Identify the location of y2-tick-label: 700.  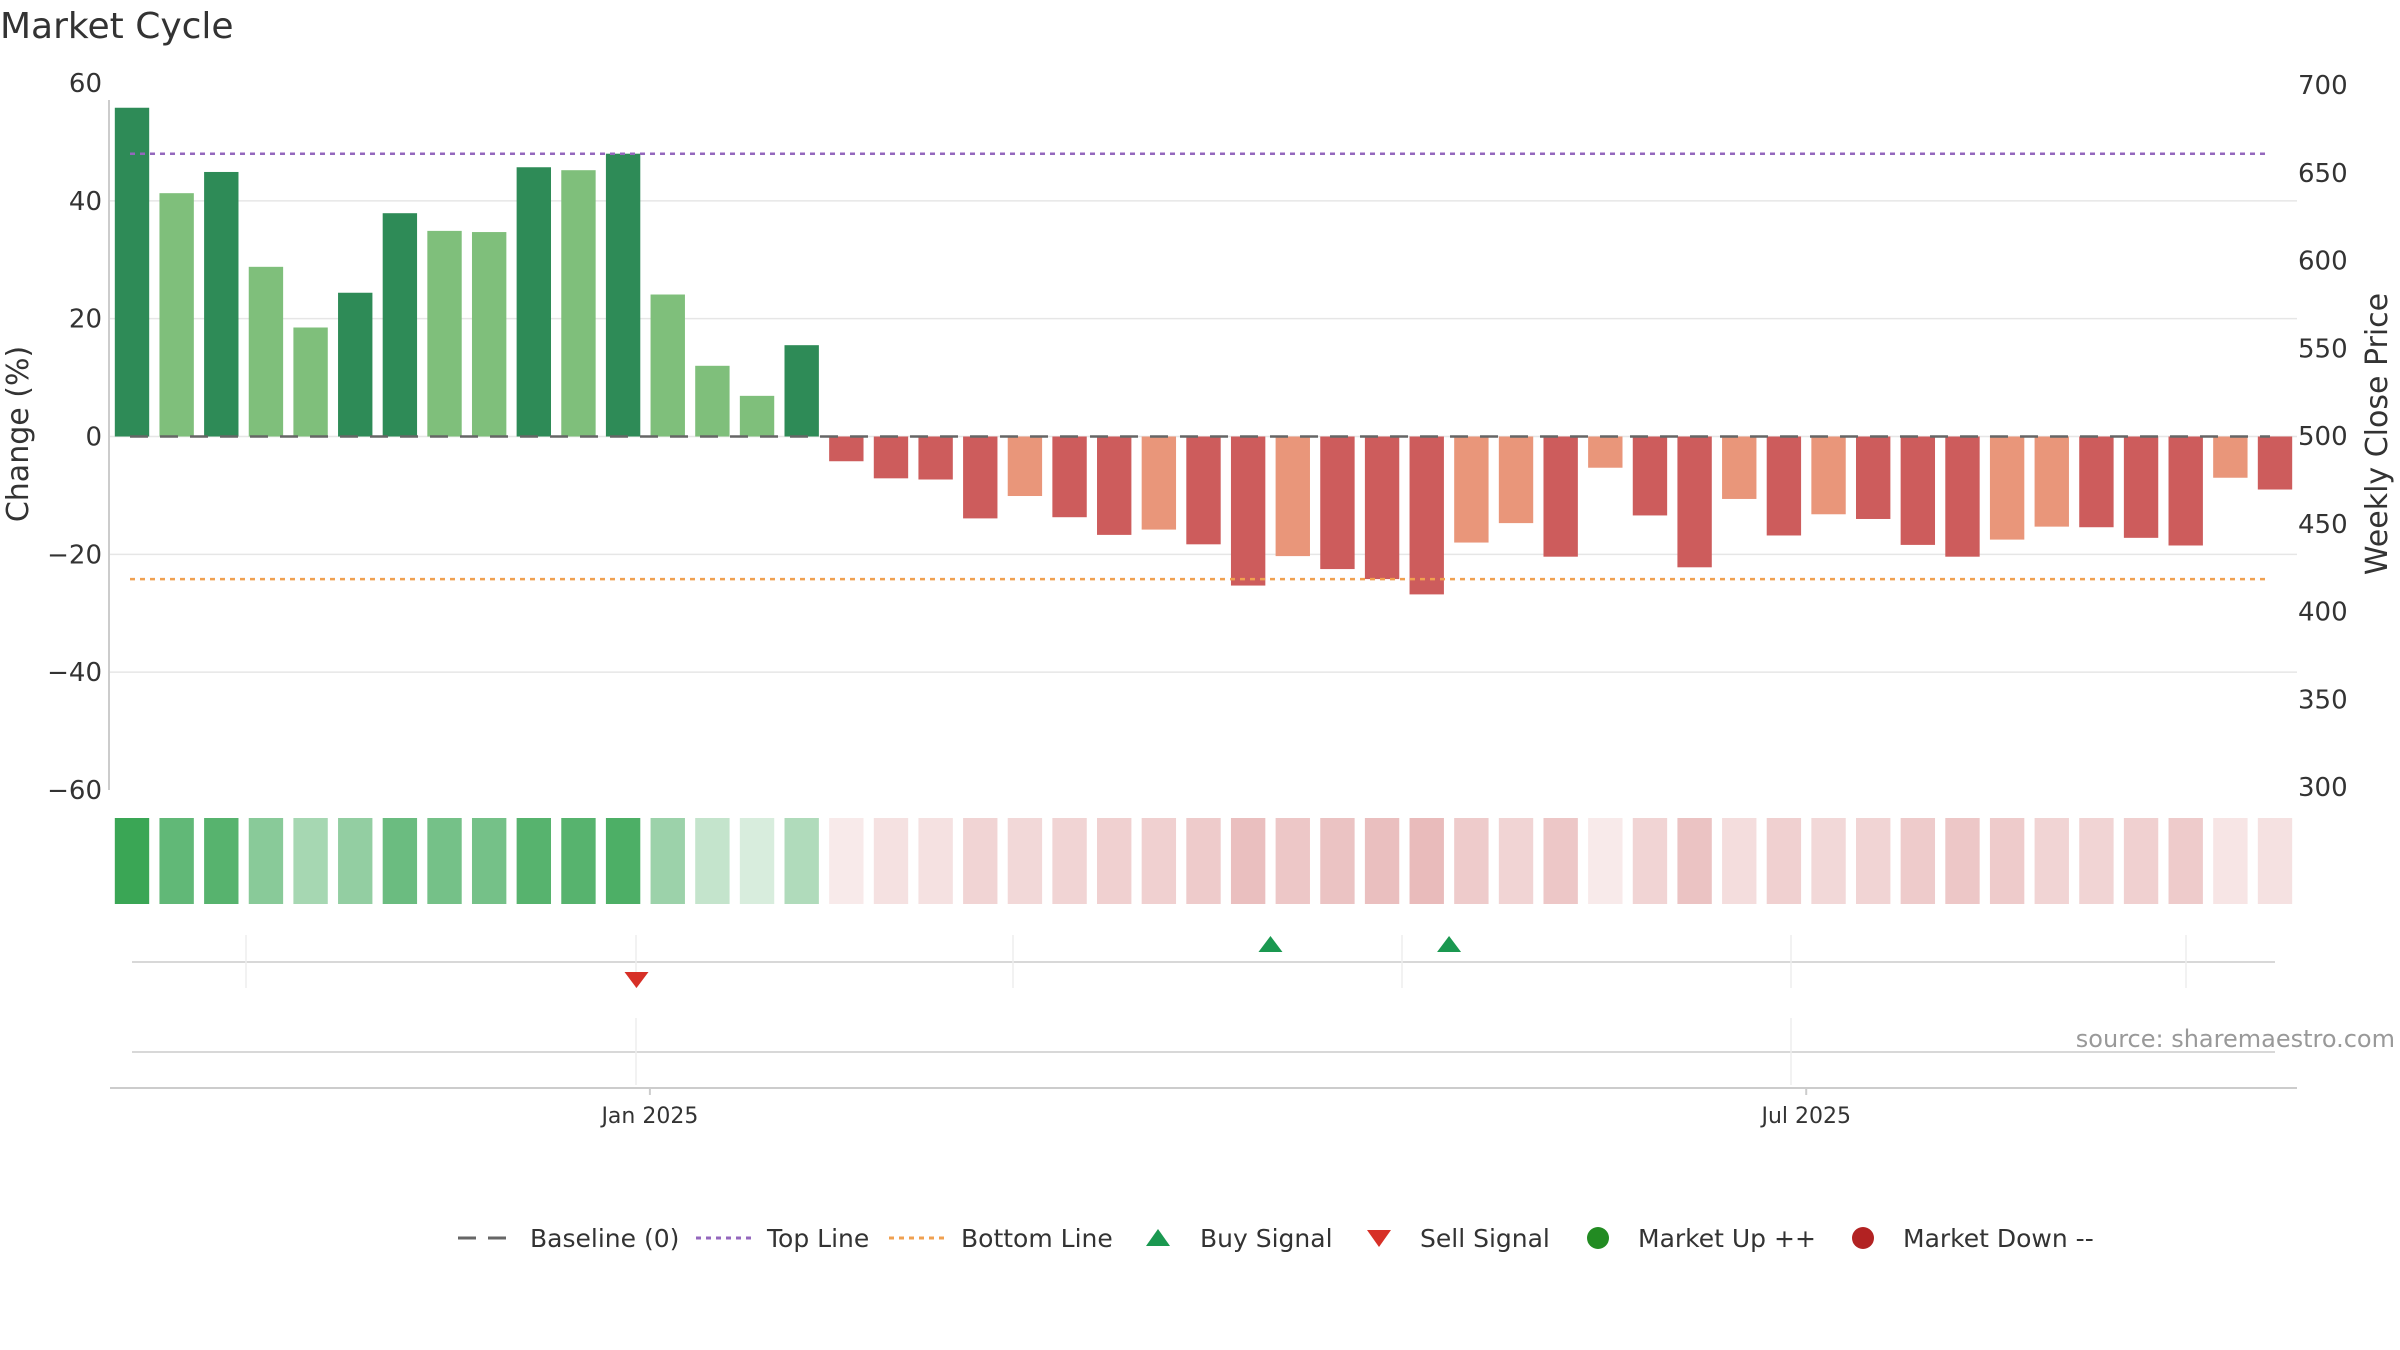
(2323, 86).